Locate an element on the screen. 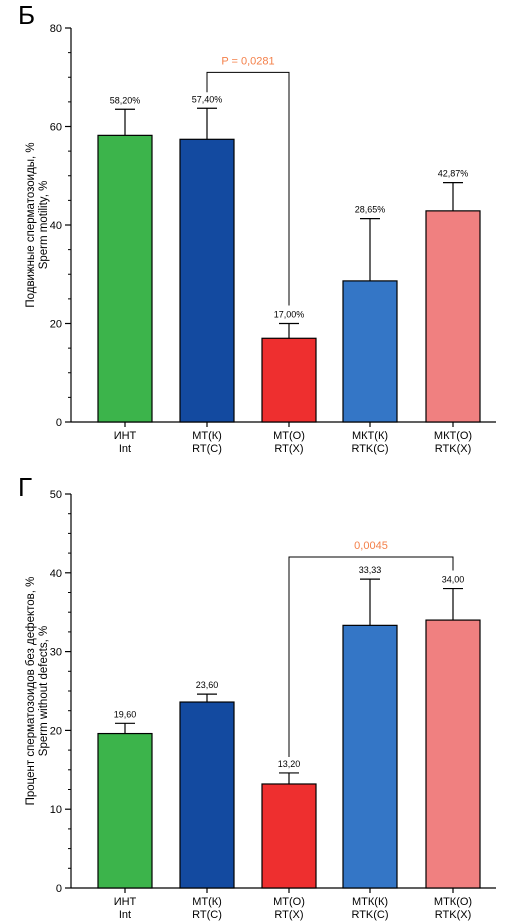  y-tick-label: 60 is located at coordinates (56, 128).